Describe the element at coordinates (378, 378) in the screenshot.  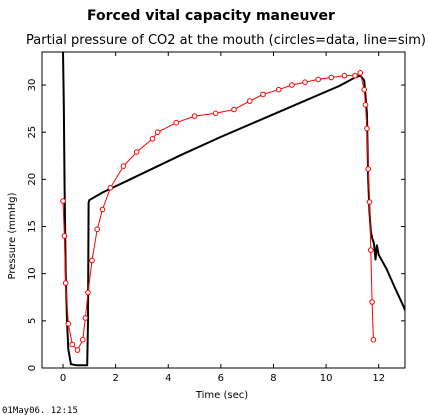
I see `x-tick-label: 12` at that location.